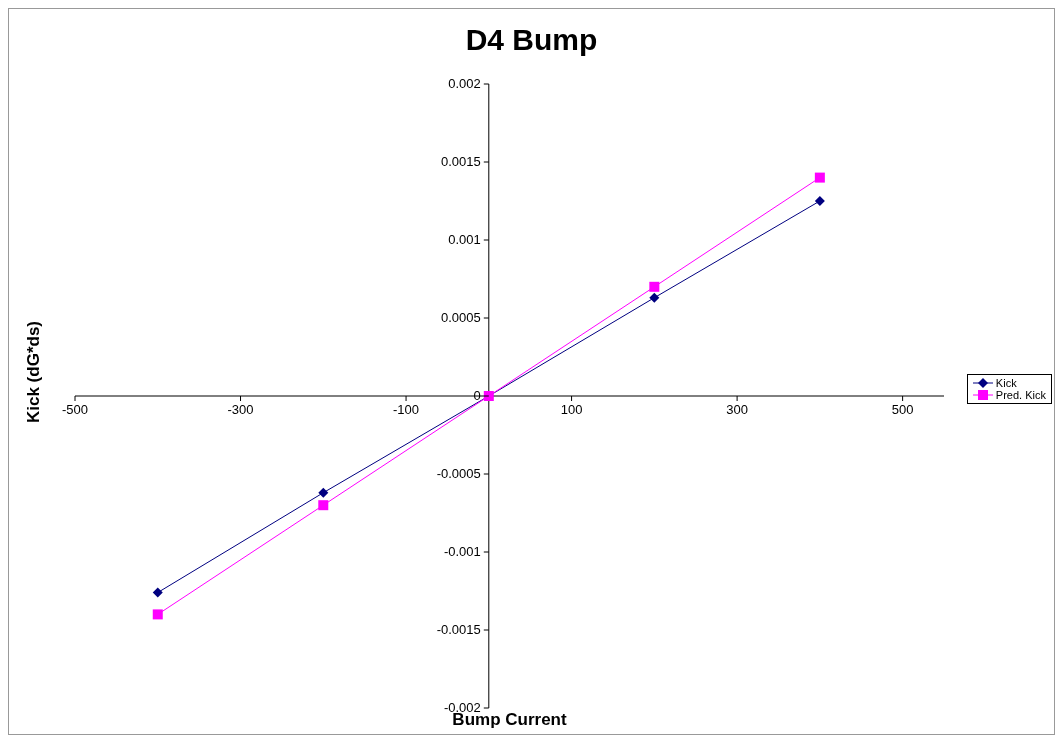  What do you see at coordinates (464, 83) in the screenshot?
I see `y-tick-label: 0.002` at bounding box center [464, 83].